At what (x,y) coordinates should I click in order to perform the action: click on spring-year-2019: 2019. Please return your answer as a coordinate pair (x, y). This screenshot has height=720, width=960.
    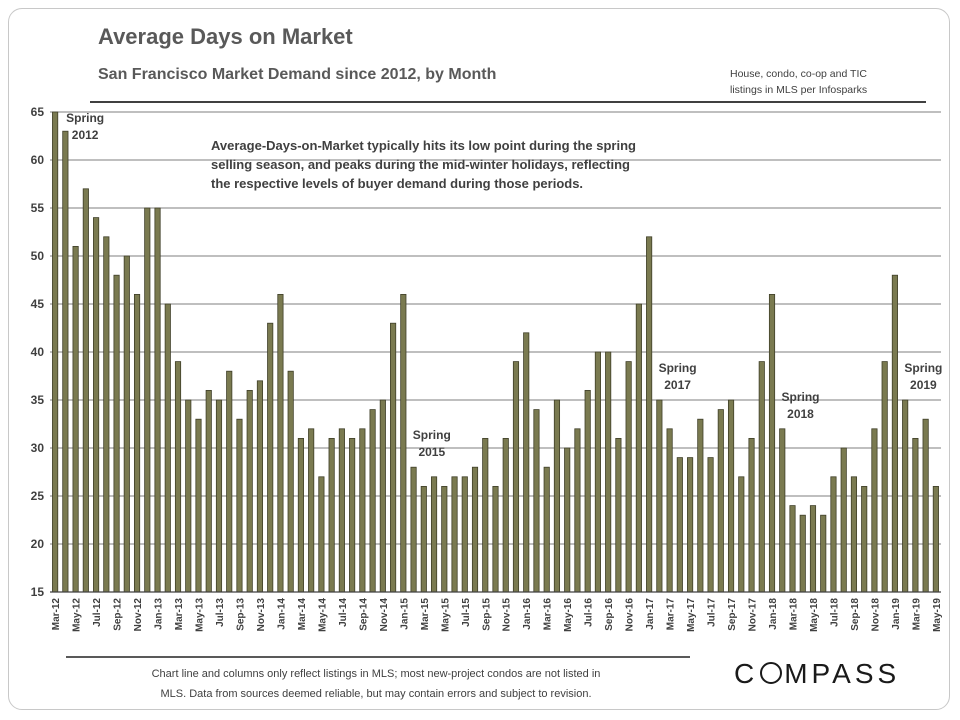
    Looking at the image, I should click on (923, 385).